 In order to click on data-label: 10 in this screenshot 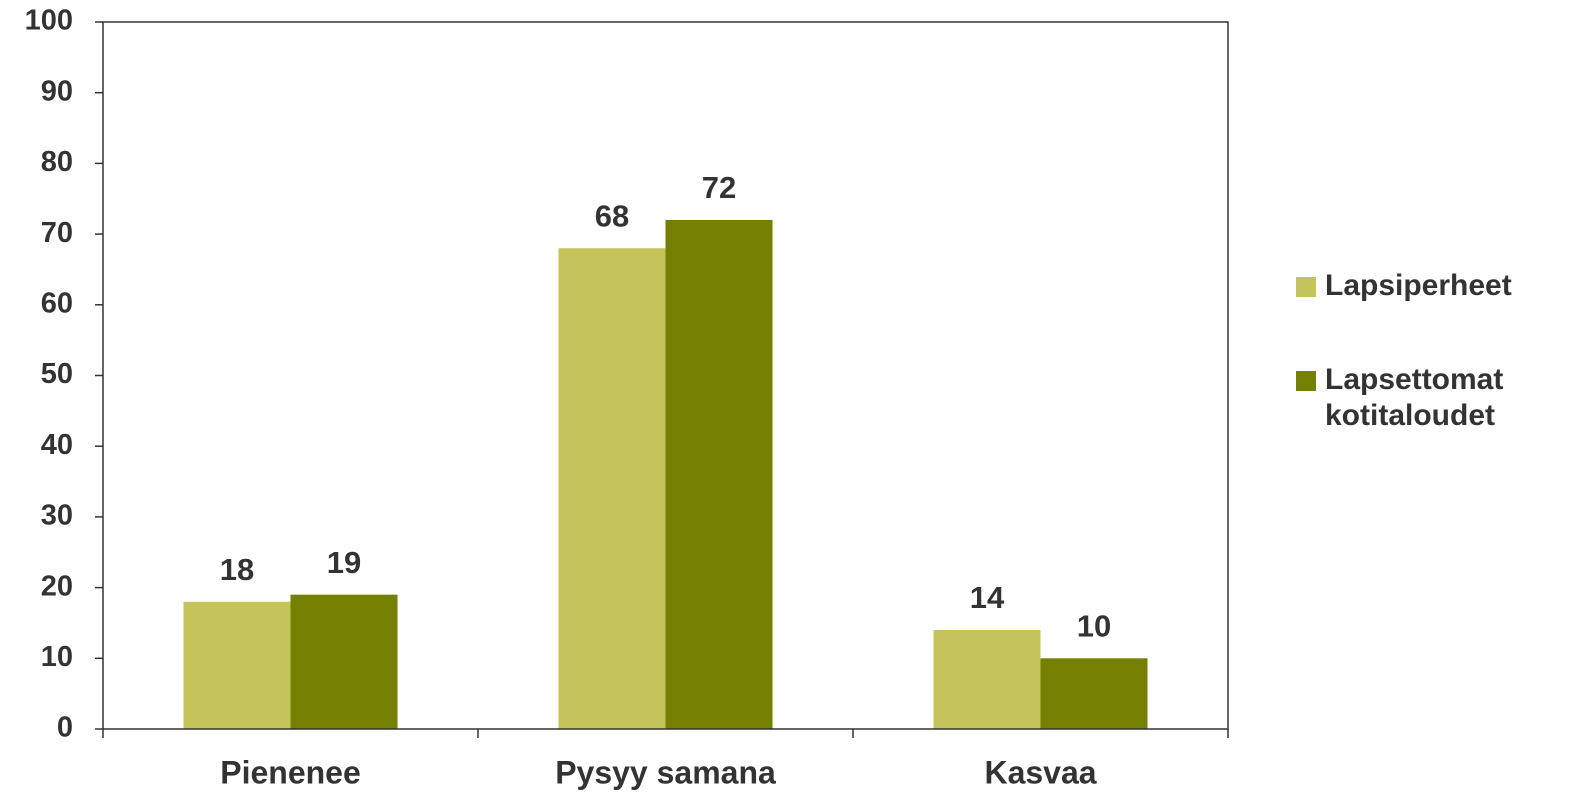, I will do `click(1094, 625)`.